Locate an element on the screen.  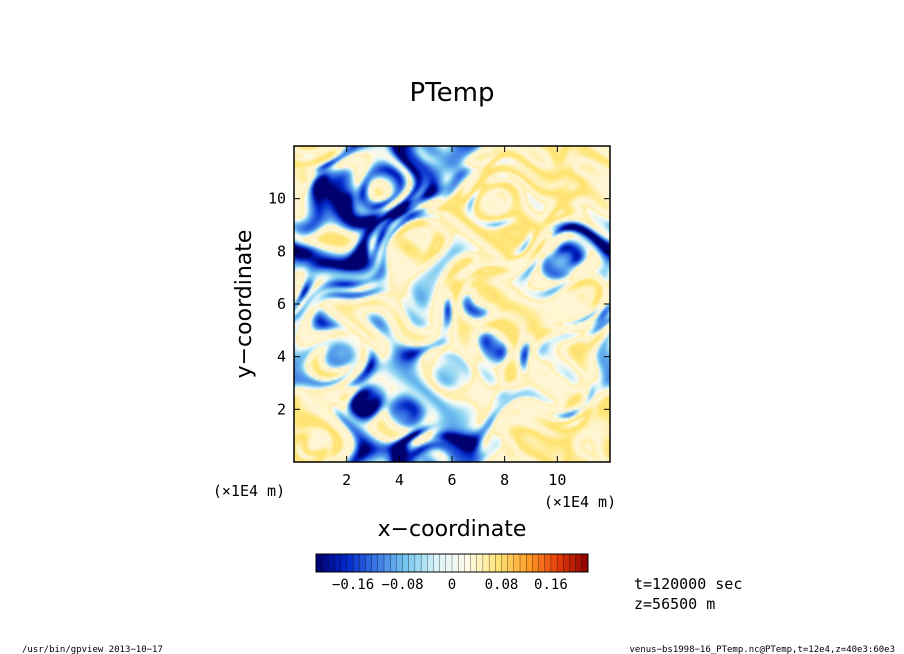
chart-title: PTemp is located at coordinates (452, 93).